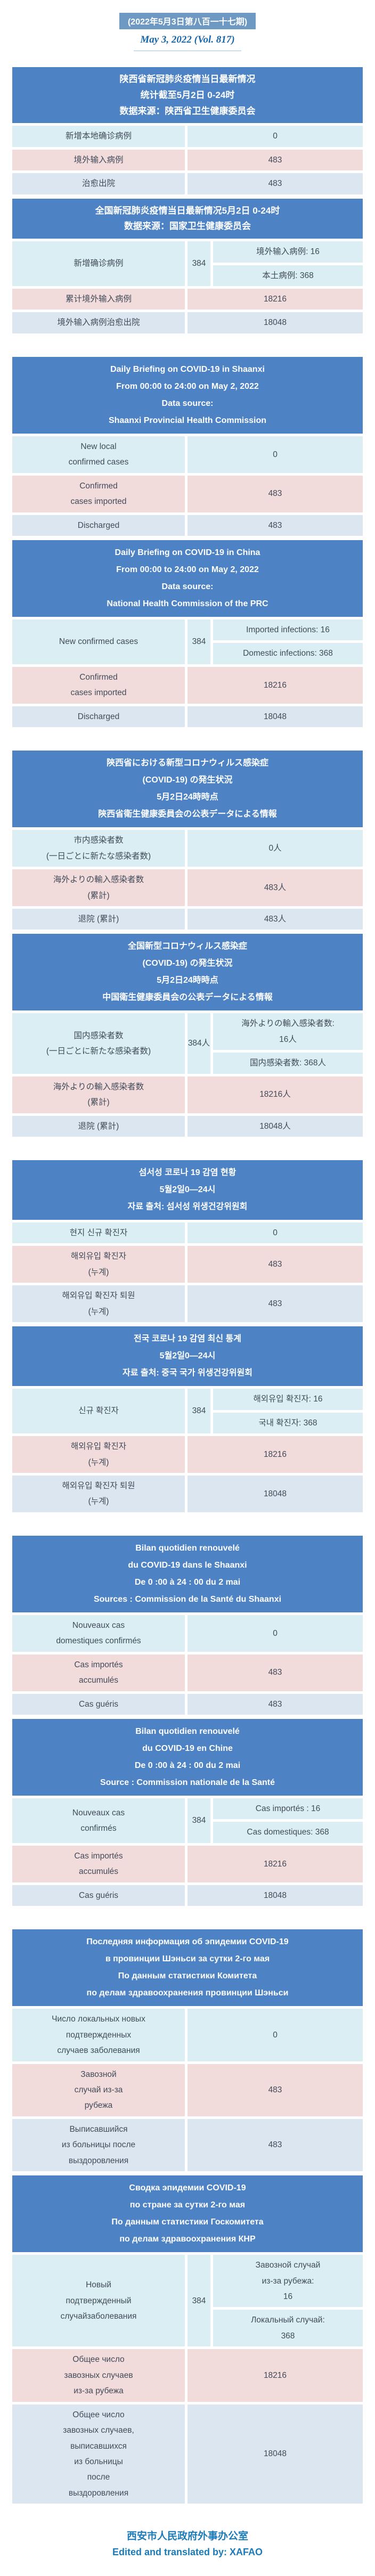 The height and width of the screenshot is (2576, 375). Describe the element at coordinates (98, 299) in the screenshot. I see `row-label: 累计境外输入病例` at that location.